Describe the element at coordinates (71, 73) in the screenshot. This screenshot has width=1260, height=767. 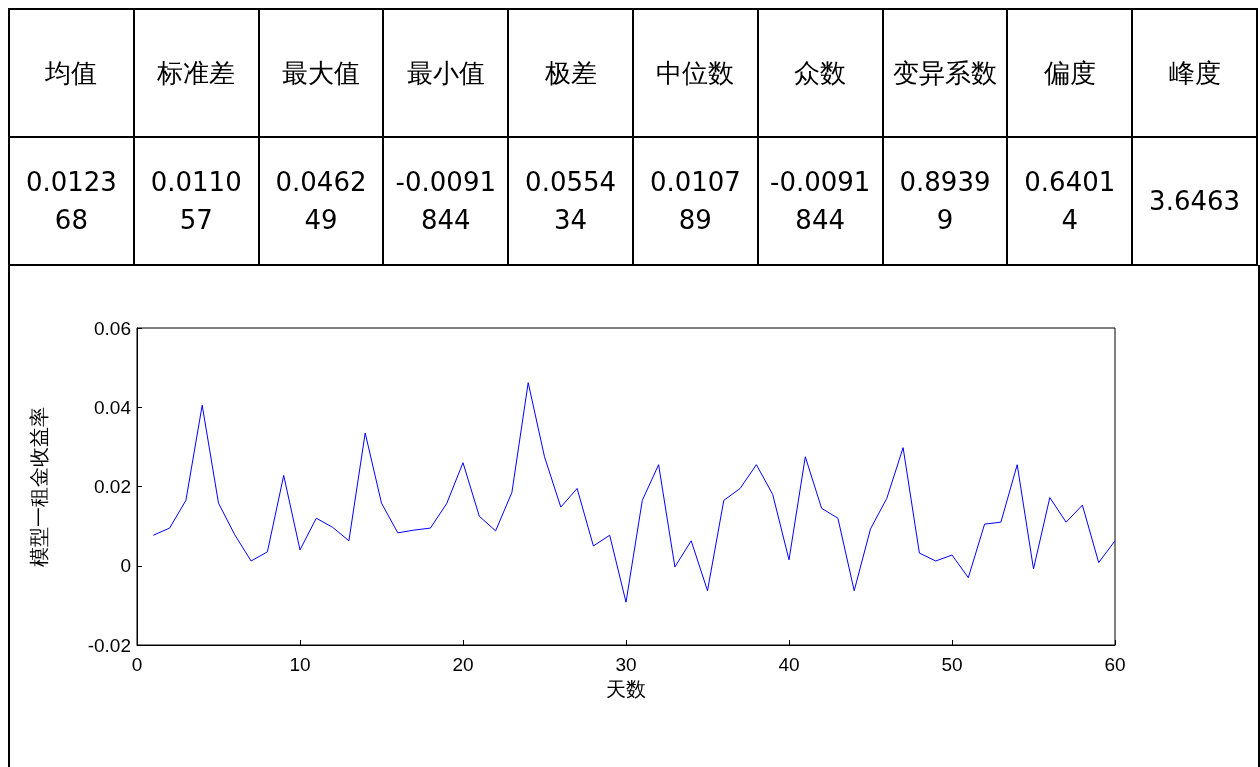
I see `text: 均值` at that location.